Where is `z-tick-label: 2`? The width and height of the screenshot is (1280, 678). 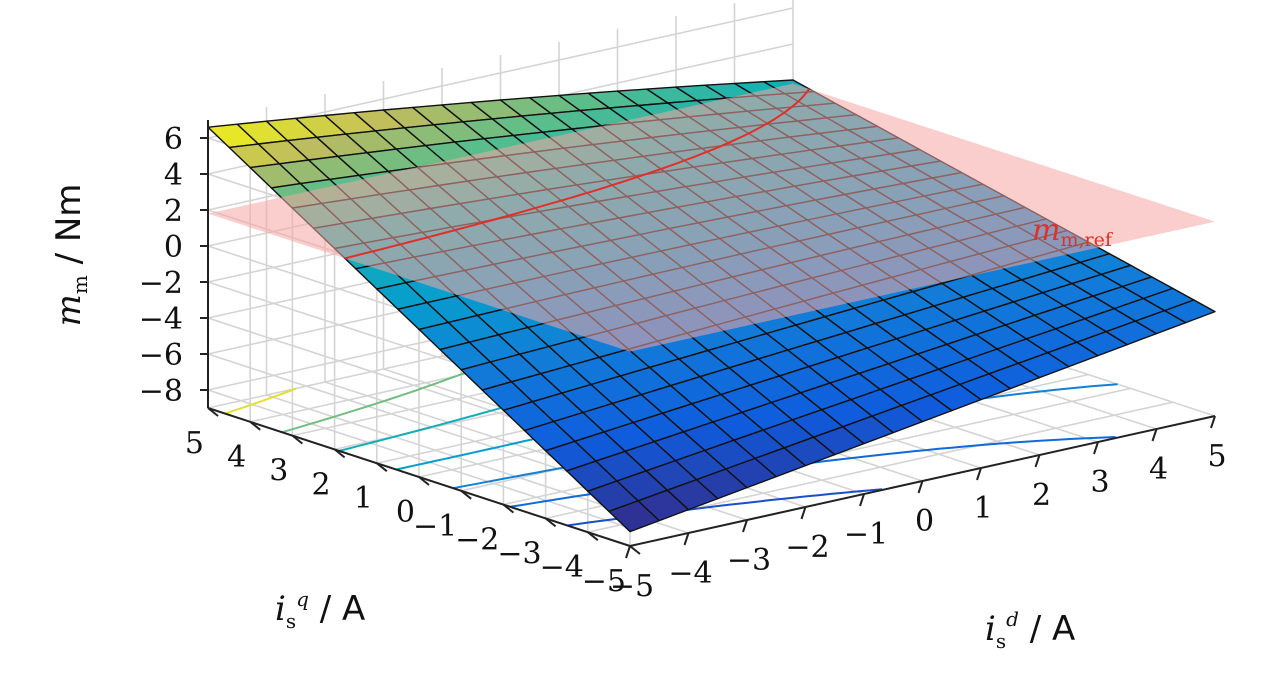 z-tick-label: 2 is located at coordinates (173, 211).